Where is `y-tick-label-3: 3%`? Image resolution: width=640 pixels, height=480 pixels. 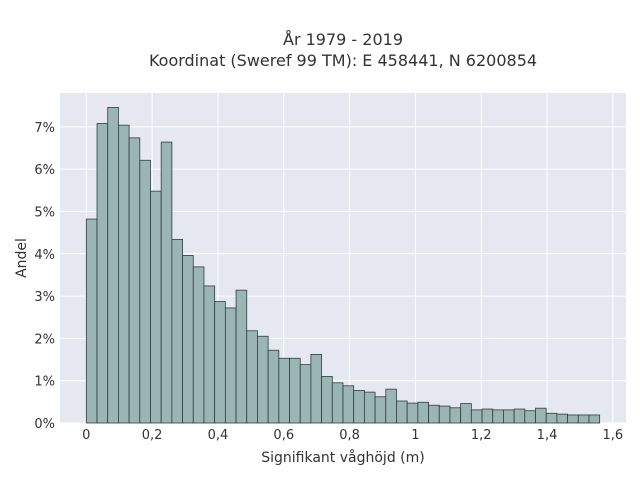 y-tick-label-3: 3% is located at coordinates (44, 297).